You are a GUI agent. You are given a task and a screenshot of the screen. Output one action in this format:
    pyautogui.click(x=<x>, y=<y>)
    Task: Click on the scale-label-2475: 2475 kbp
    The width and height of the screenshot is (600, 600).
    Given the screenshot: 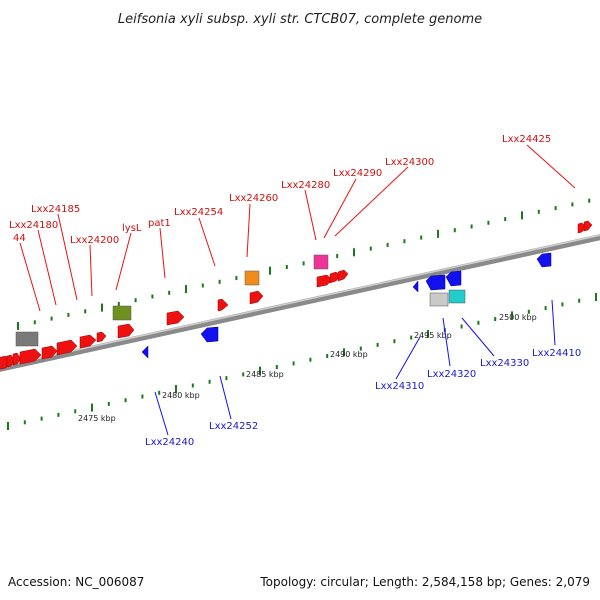 What is the action you would take?
    pyautogui.click(x=97, y=418)
    